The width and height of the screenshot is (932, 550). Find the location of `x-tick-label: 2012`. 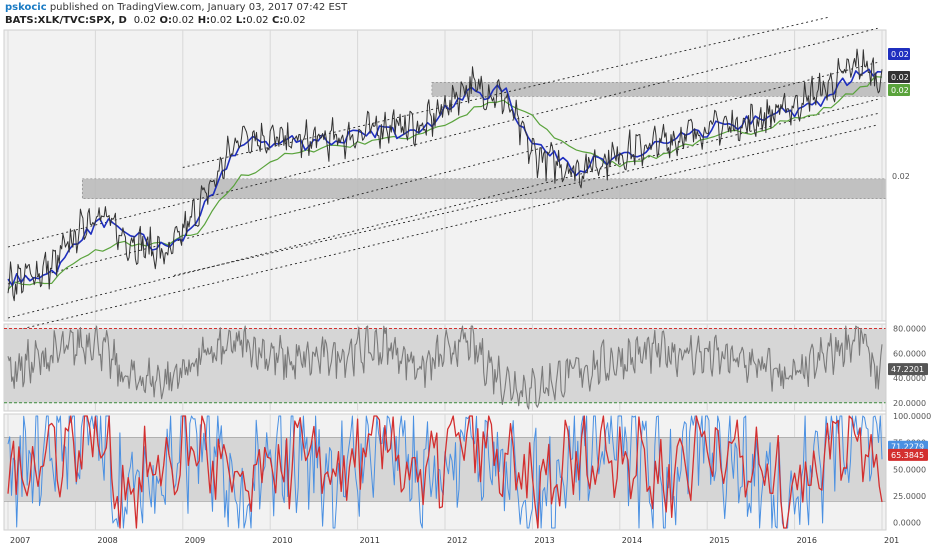

x-tick-label: 2012 is located at coordinates (457, 540).